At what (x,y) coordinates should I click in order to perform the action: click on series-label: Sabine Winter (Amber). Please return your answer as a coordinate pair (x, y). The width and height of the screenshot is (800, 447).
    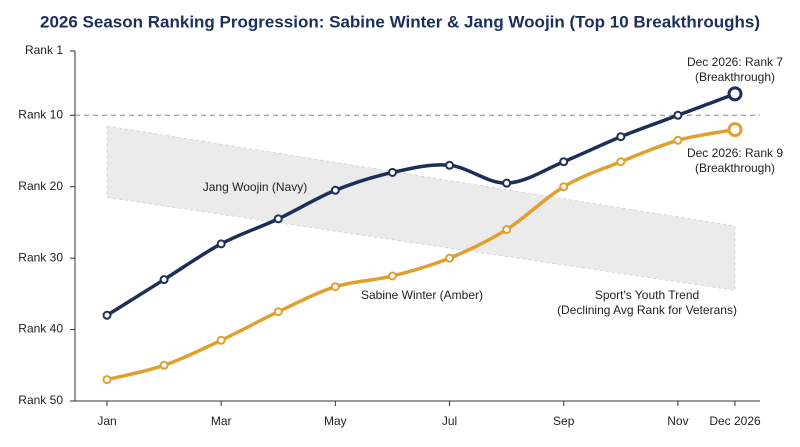
    Looking at the image, I should click on (422, 295).